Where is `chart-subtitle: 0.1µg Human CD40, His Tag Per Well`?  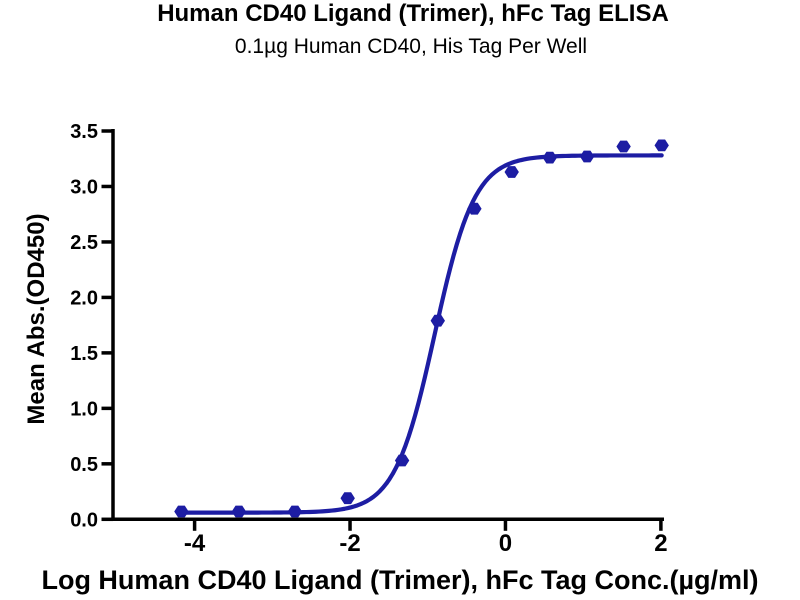 chart-subtitle: 0.1µg Human CD40, His Tag Per Well is located at coordinates (411, 46).